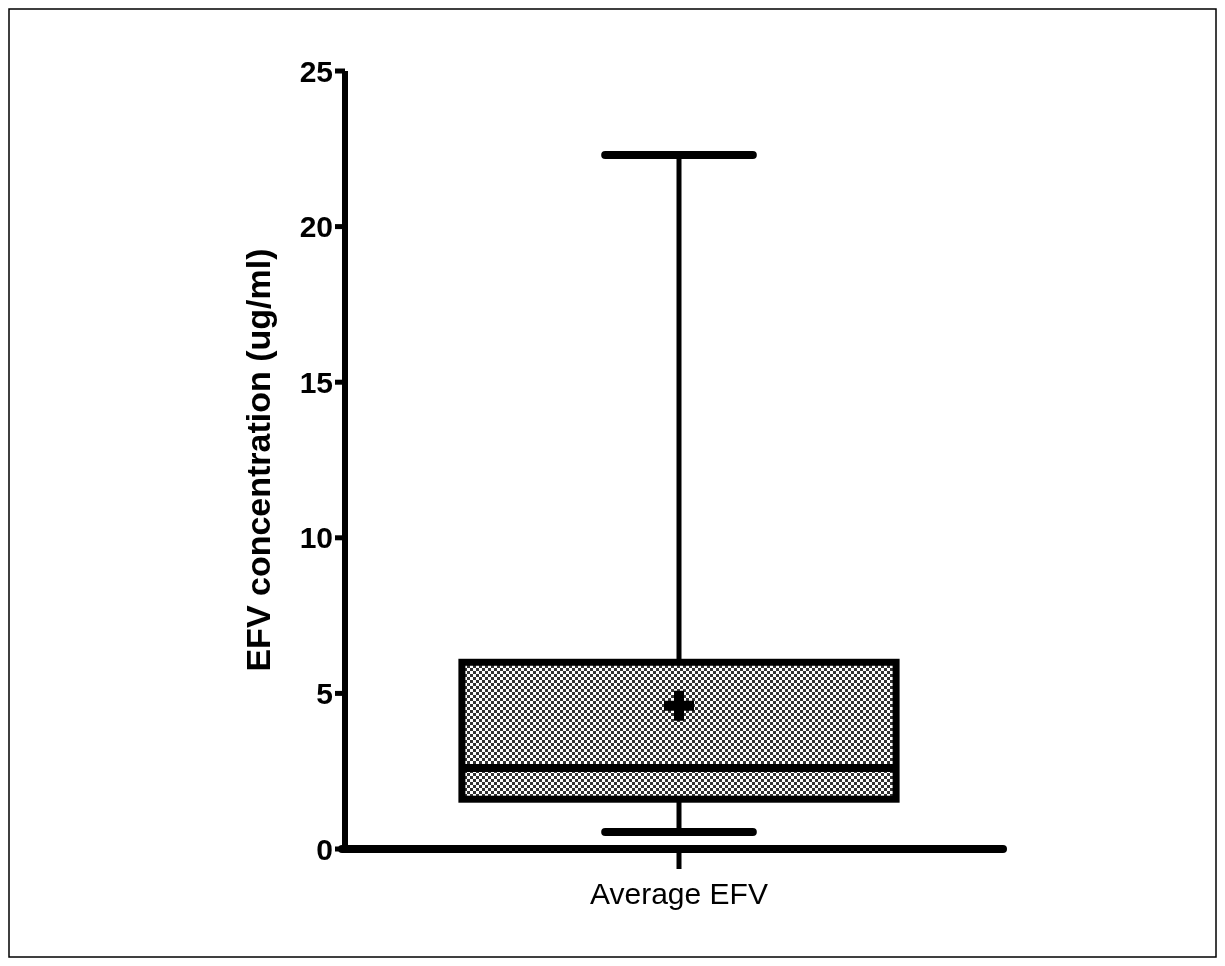 This screenshot has height=966, width=1225. Describe the element at coordinates (316, 71) in the screenshot. I see `y-tick-label: 25` at that location.